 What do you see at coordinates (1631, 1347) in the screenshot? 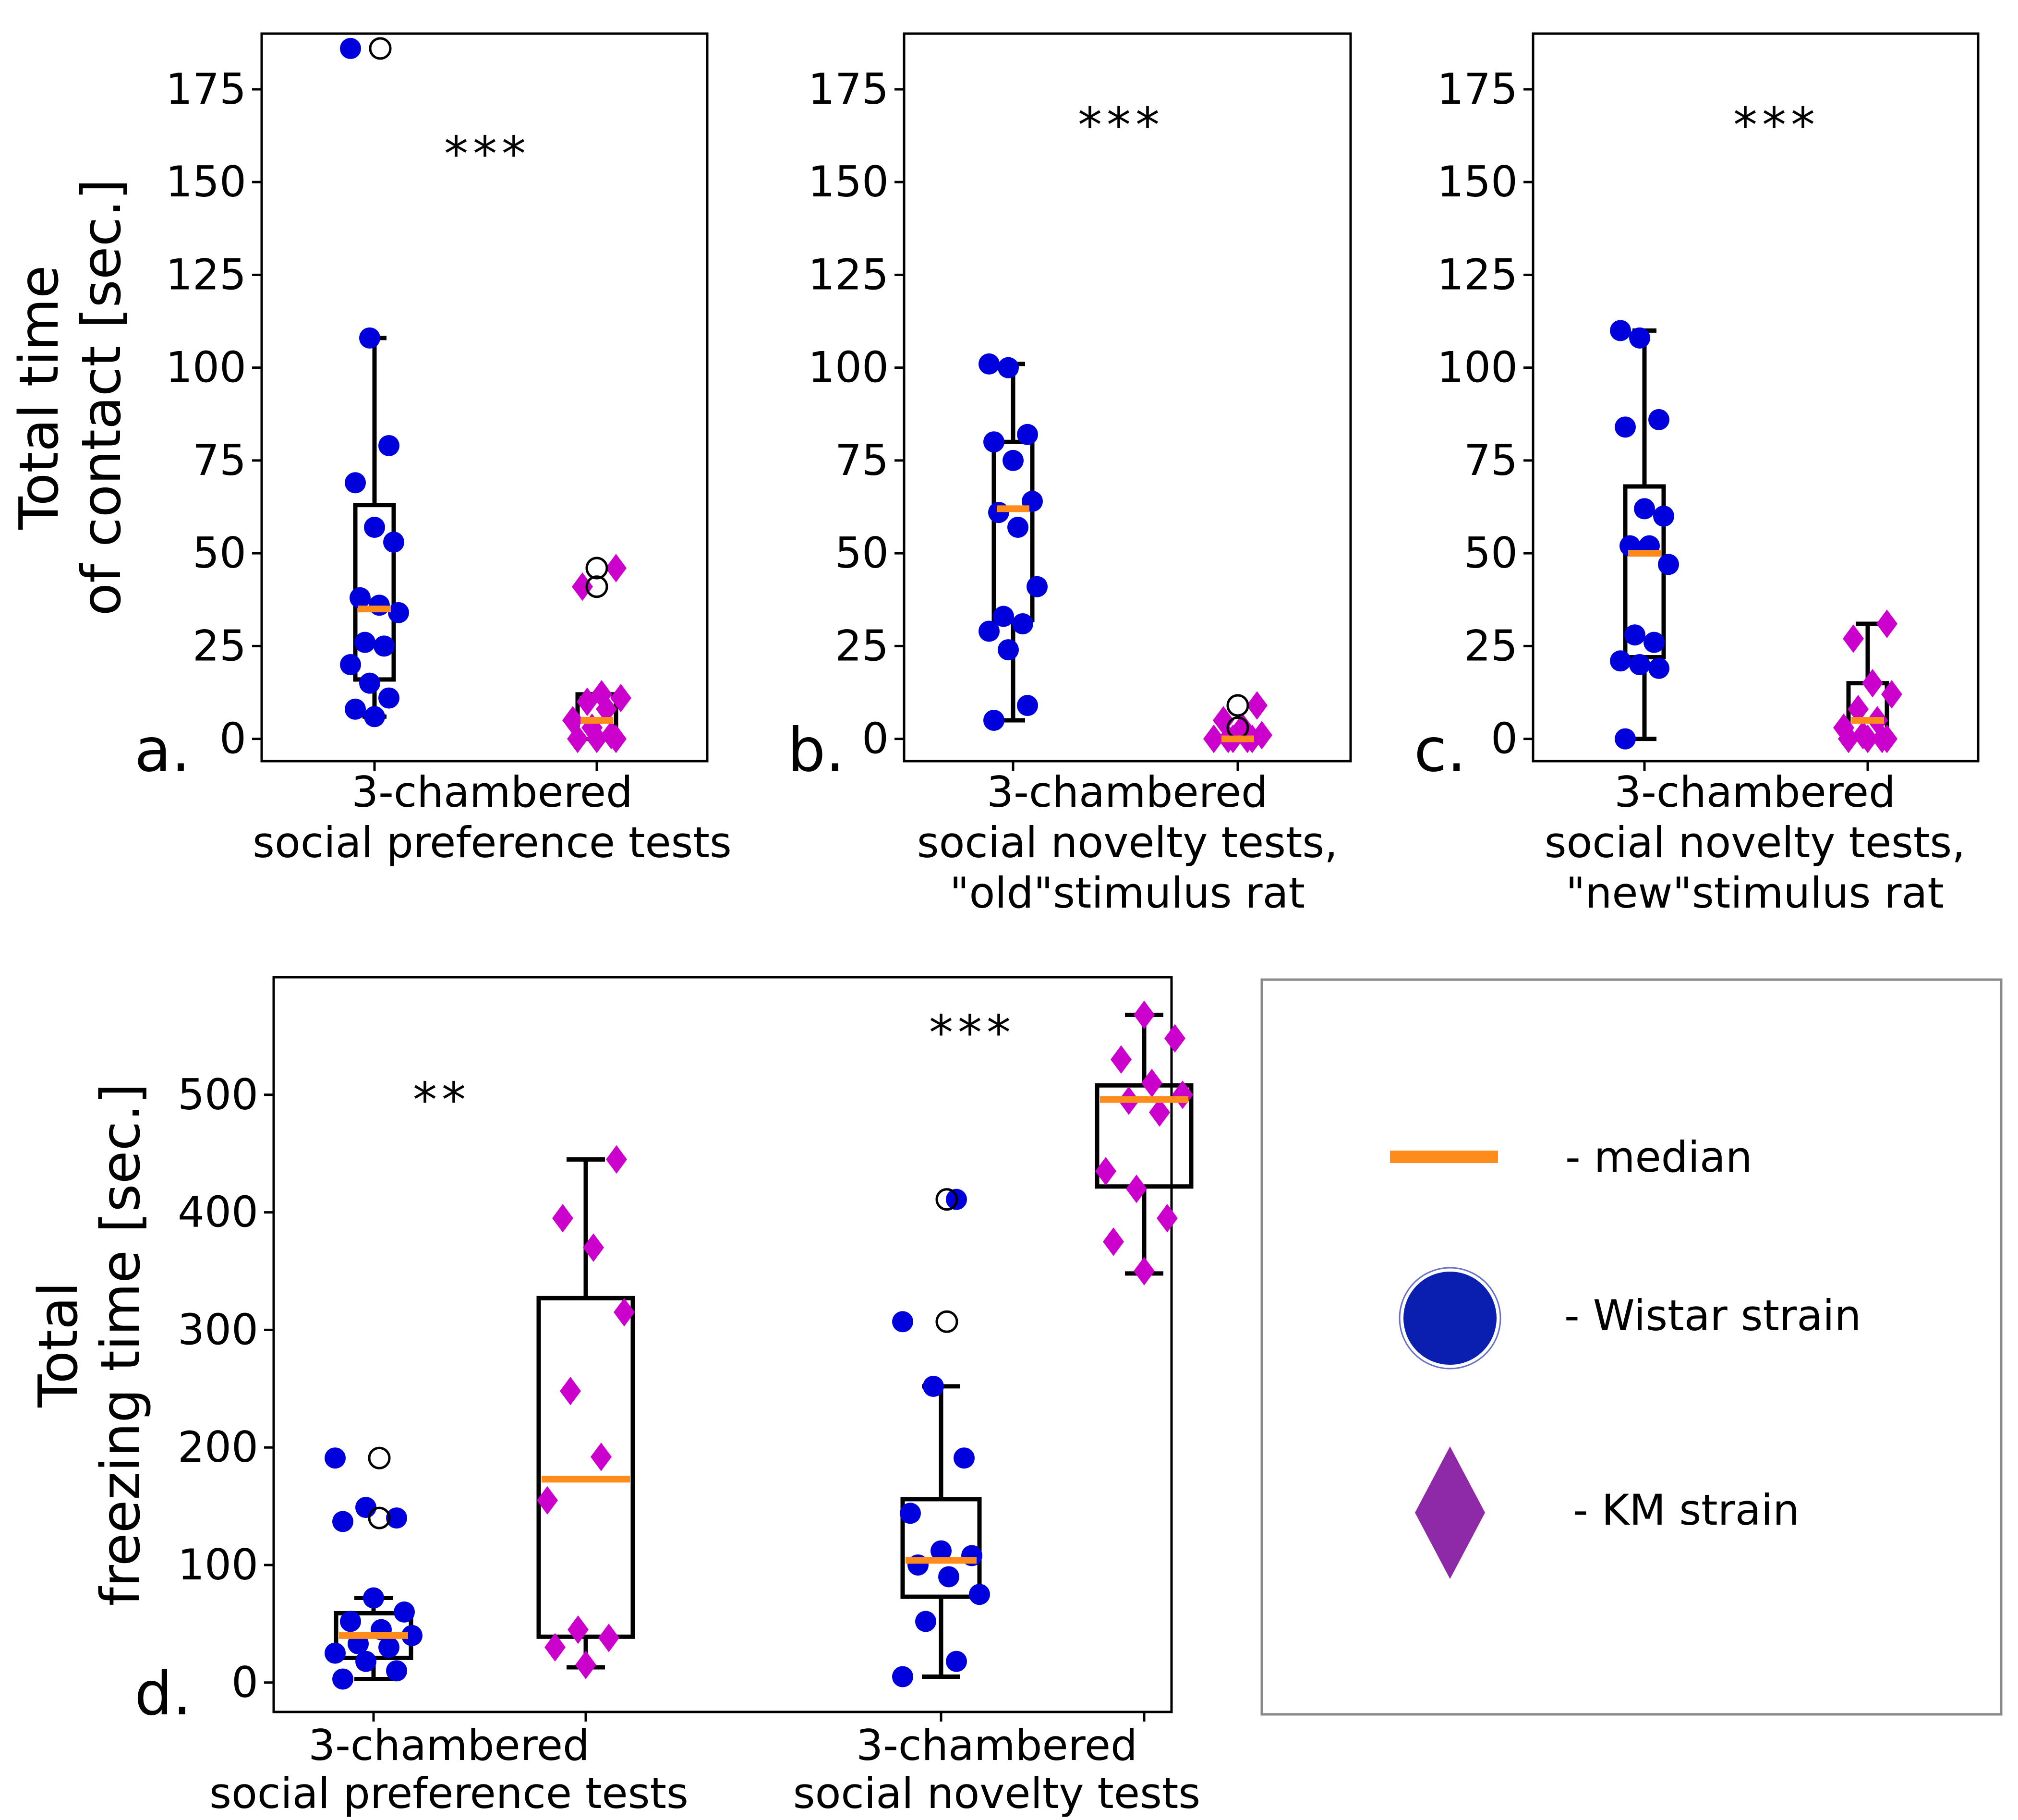
I see `legend-frame` at bounding box center [1631, 1347].